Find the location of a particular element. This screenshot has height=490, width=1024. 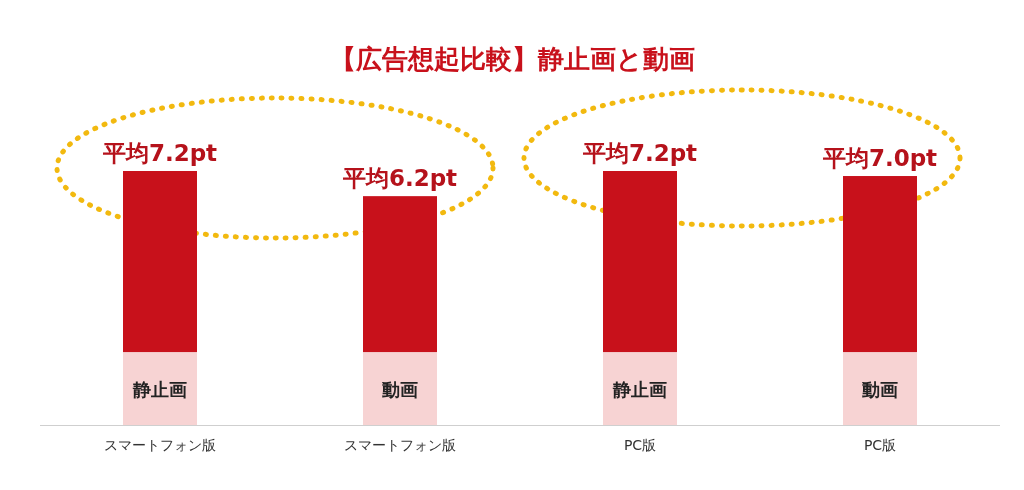

chart-title: 【広告想起比較】静止画と動画 is located at coordinates (512, 59).